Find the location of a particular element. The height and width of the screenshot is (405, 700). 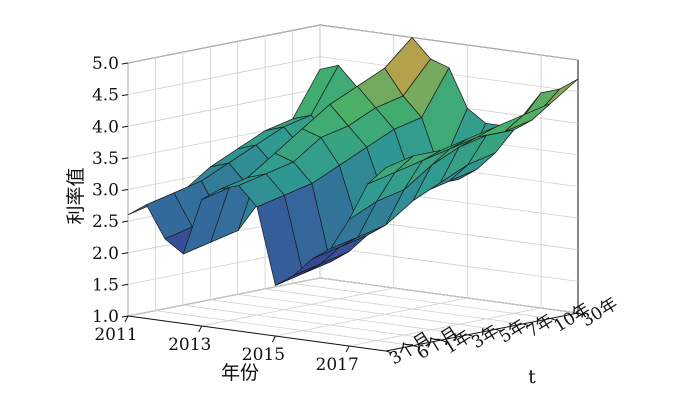

z-tick-label: 1.5 is located at coordinates (105, 285).